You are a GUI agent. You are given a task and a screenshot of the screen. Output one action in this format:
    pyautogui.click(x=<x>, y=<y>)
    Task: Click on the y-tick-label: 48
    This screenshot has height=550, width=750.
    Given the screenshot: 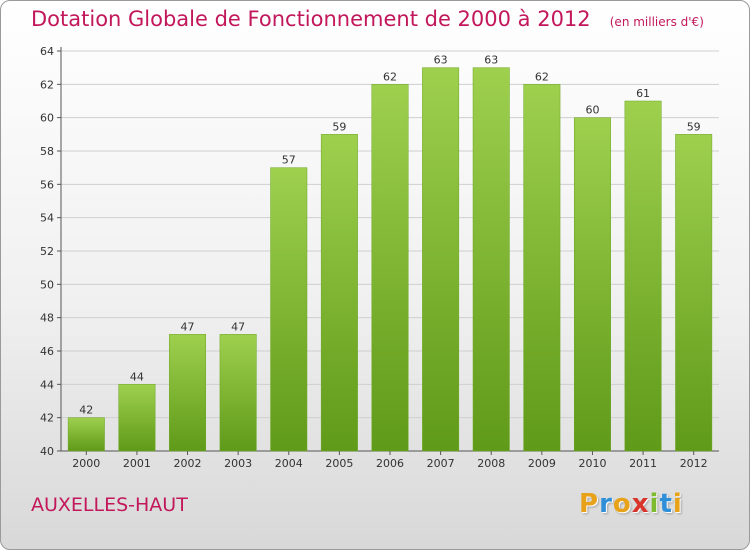 What is the action you would take?
    pyautogui.click(x=47, y=318)
    